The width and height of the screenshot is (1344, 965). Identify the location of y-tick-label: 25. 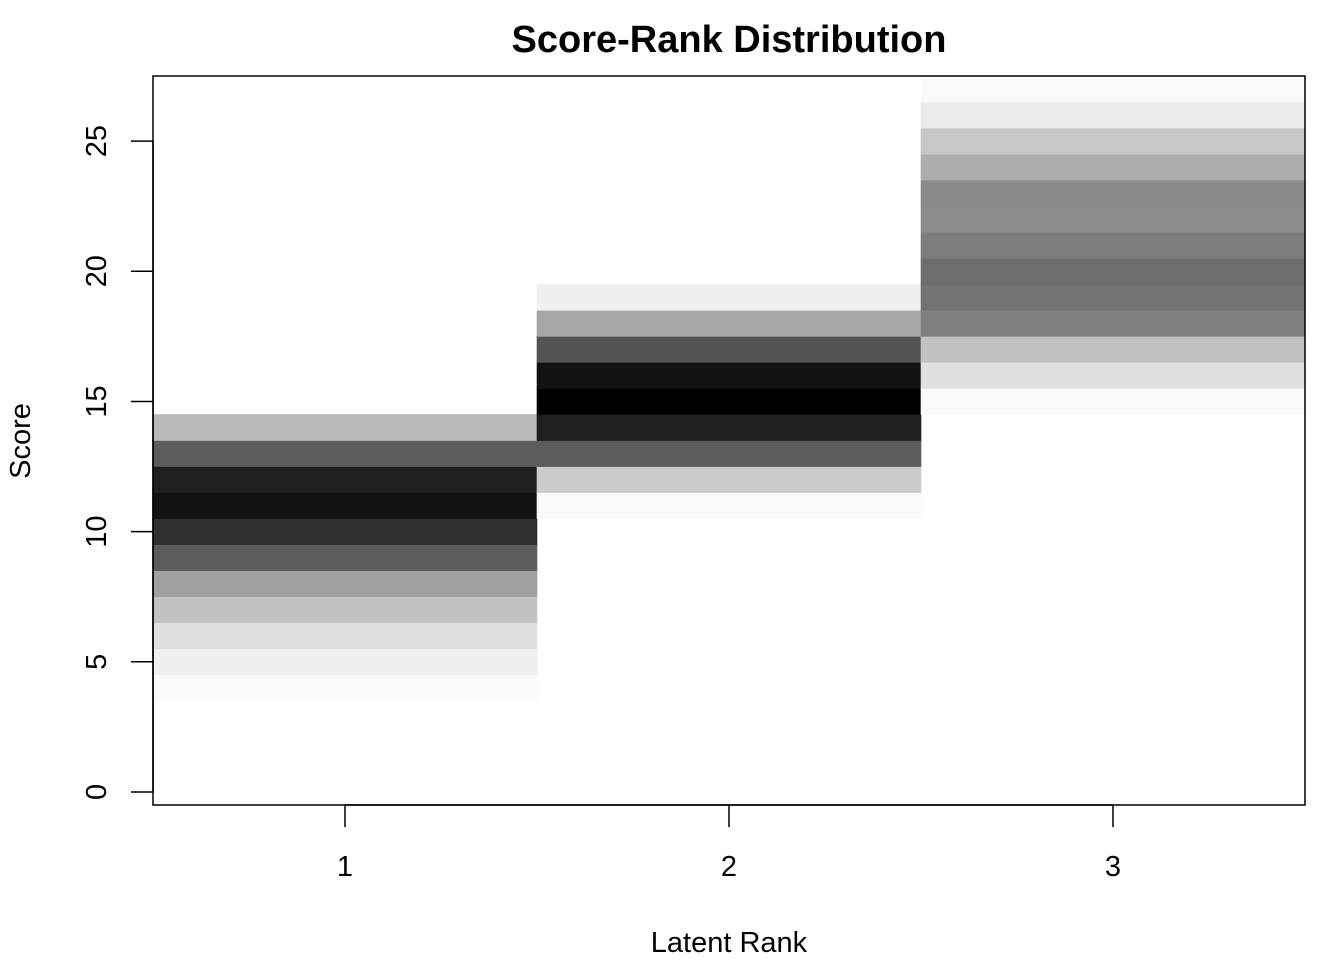
(97, 141).